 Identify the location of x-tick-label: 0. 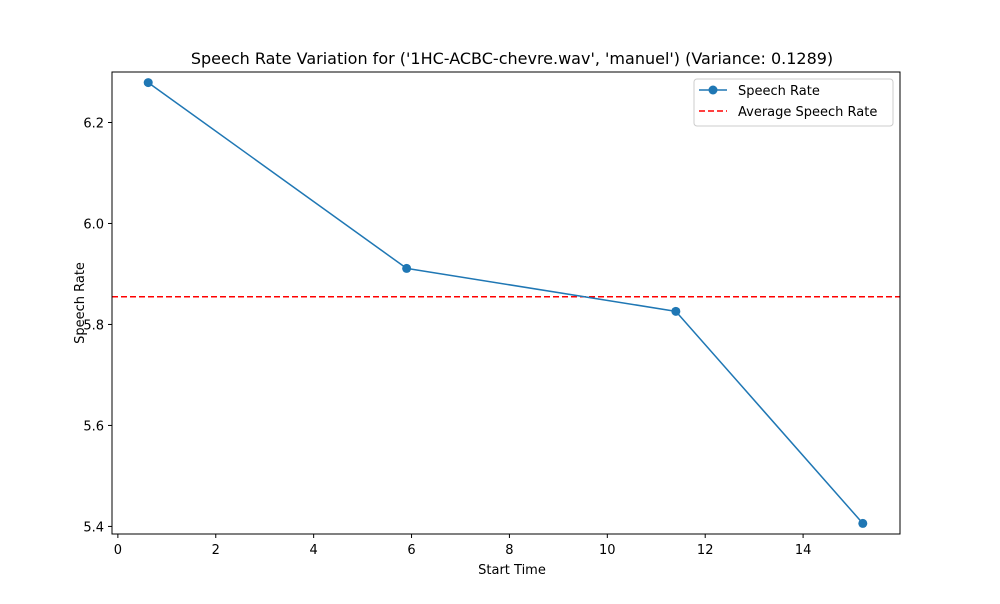
(118, 550).